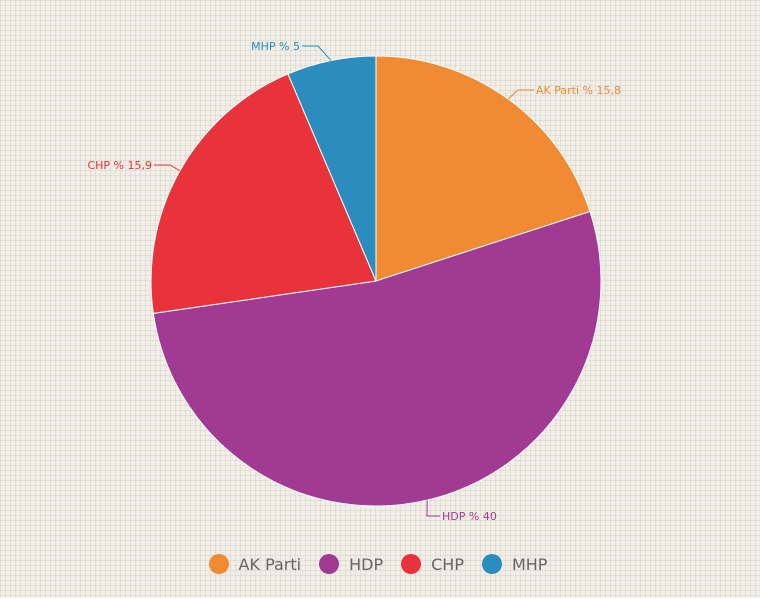 This screenshot has height=598, width=760. I want to click on pie-slice-ak-parti, so click(483, 168).